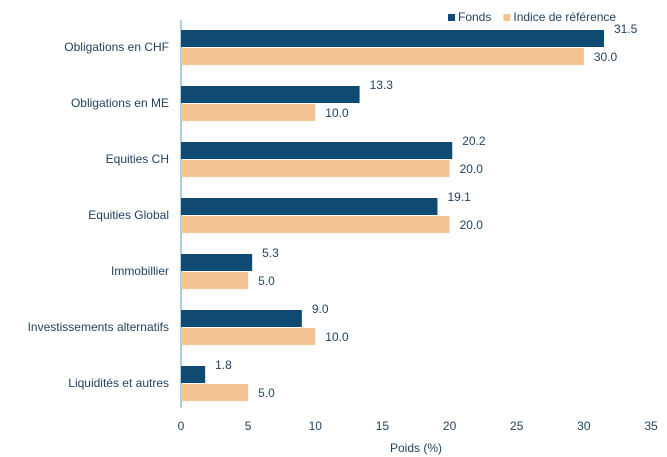 This screenshot has width=667, height=457. I want to click on value-label: 1.8, so click(223, 365).